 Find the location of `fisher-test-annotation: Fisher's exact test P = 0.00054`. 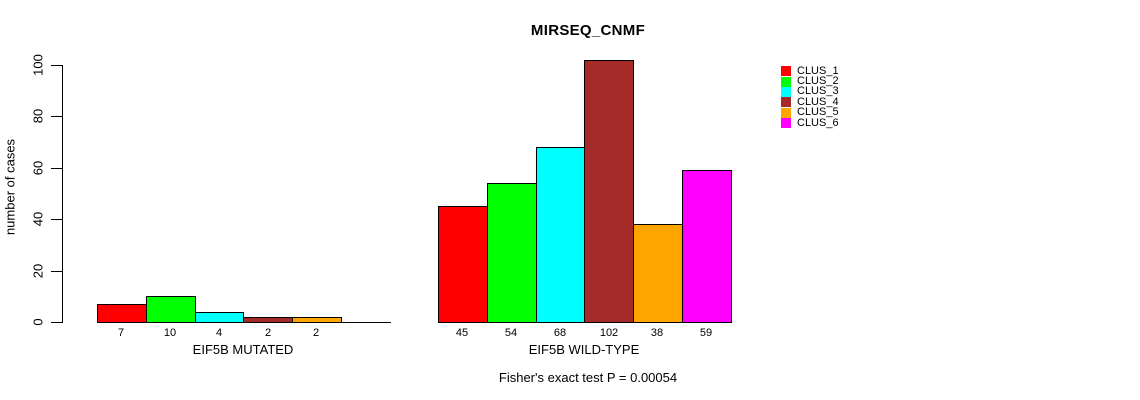

fisher-test-annotation: Fisher's exact test P = 0.00054 is located at coordinates (588, 377).